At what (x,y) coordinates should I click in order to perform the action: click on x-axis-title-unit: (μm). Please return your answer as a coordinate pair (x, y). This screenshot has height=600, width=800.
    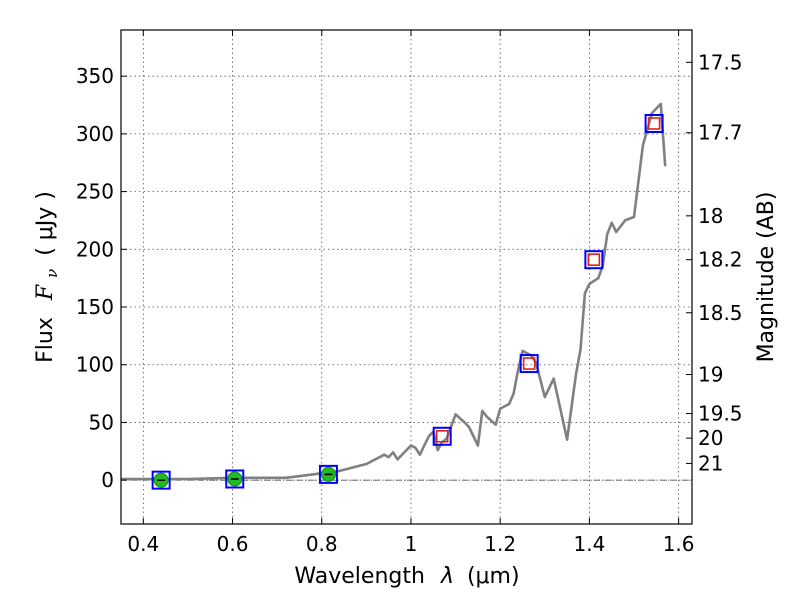
    Looking at the image, I should click on (493, 576).